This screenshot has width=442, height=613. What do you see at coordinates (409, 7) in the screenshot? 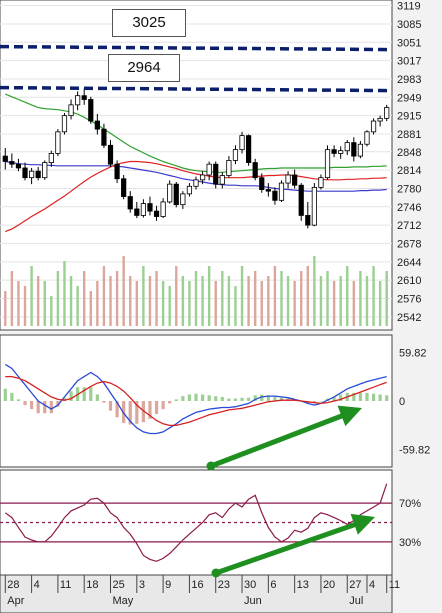
I see `price-tick-label: 3119` at bounding box center [409, 7].